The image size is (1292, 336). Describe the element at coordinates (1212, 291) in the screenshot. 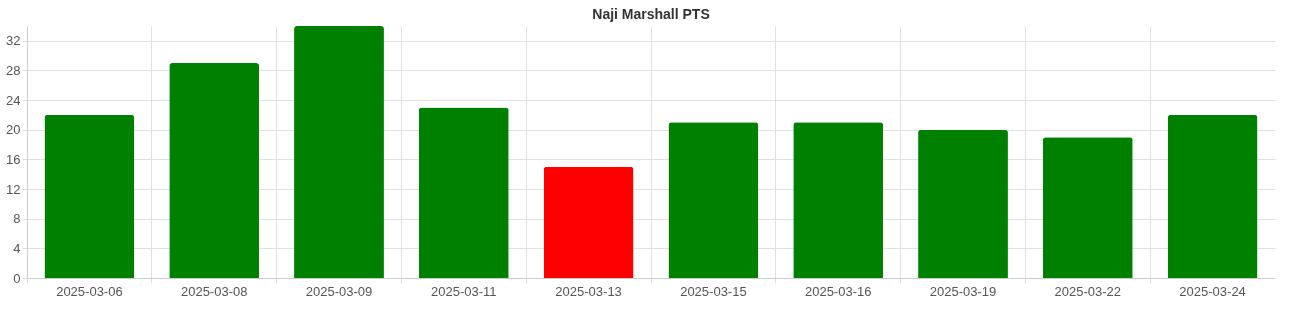

I see `x-tick-label: 2025-03-24` at that location.